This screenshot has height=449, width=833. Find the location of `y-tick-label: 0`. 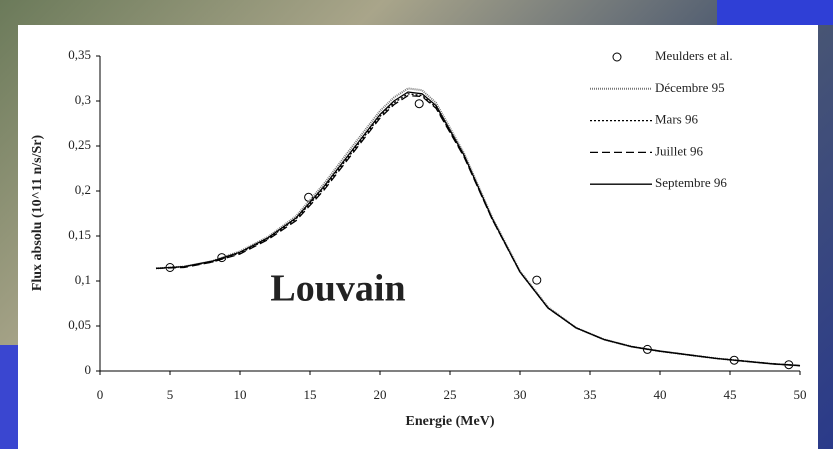

y-tick-label: 0 is located at coordinates (88, 369).